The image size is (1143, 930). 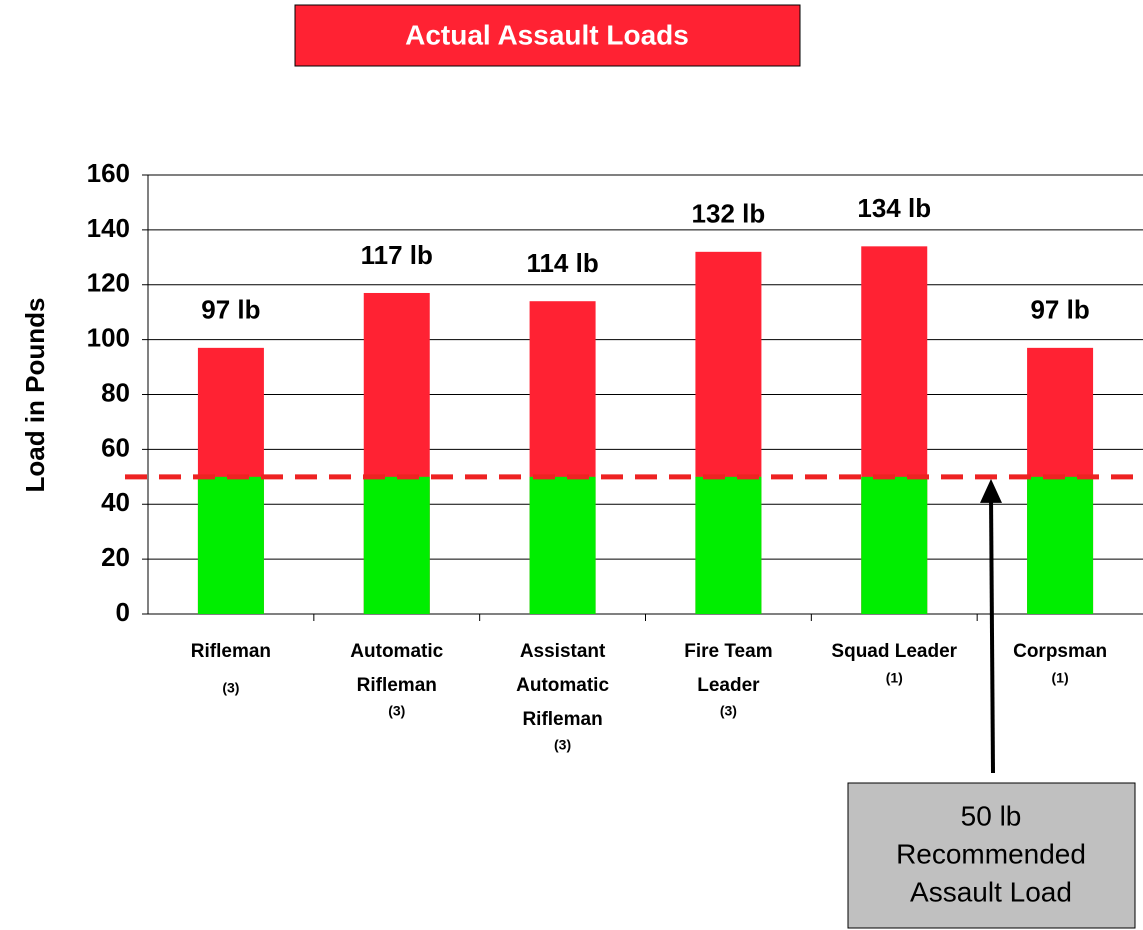 I want to click on value-label: 117 lb, so click(x=397, y=255).